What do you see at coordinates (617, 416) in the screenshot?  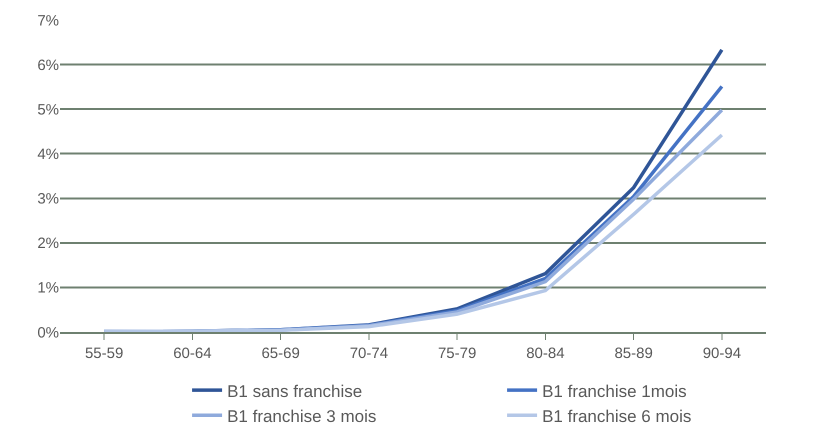 I see `legend-label: B1 franchise 6 mois` at bounding box center [617, 416].